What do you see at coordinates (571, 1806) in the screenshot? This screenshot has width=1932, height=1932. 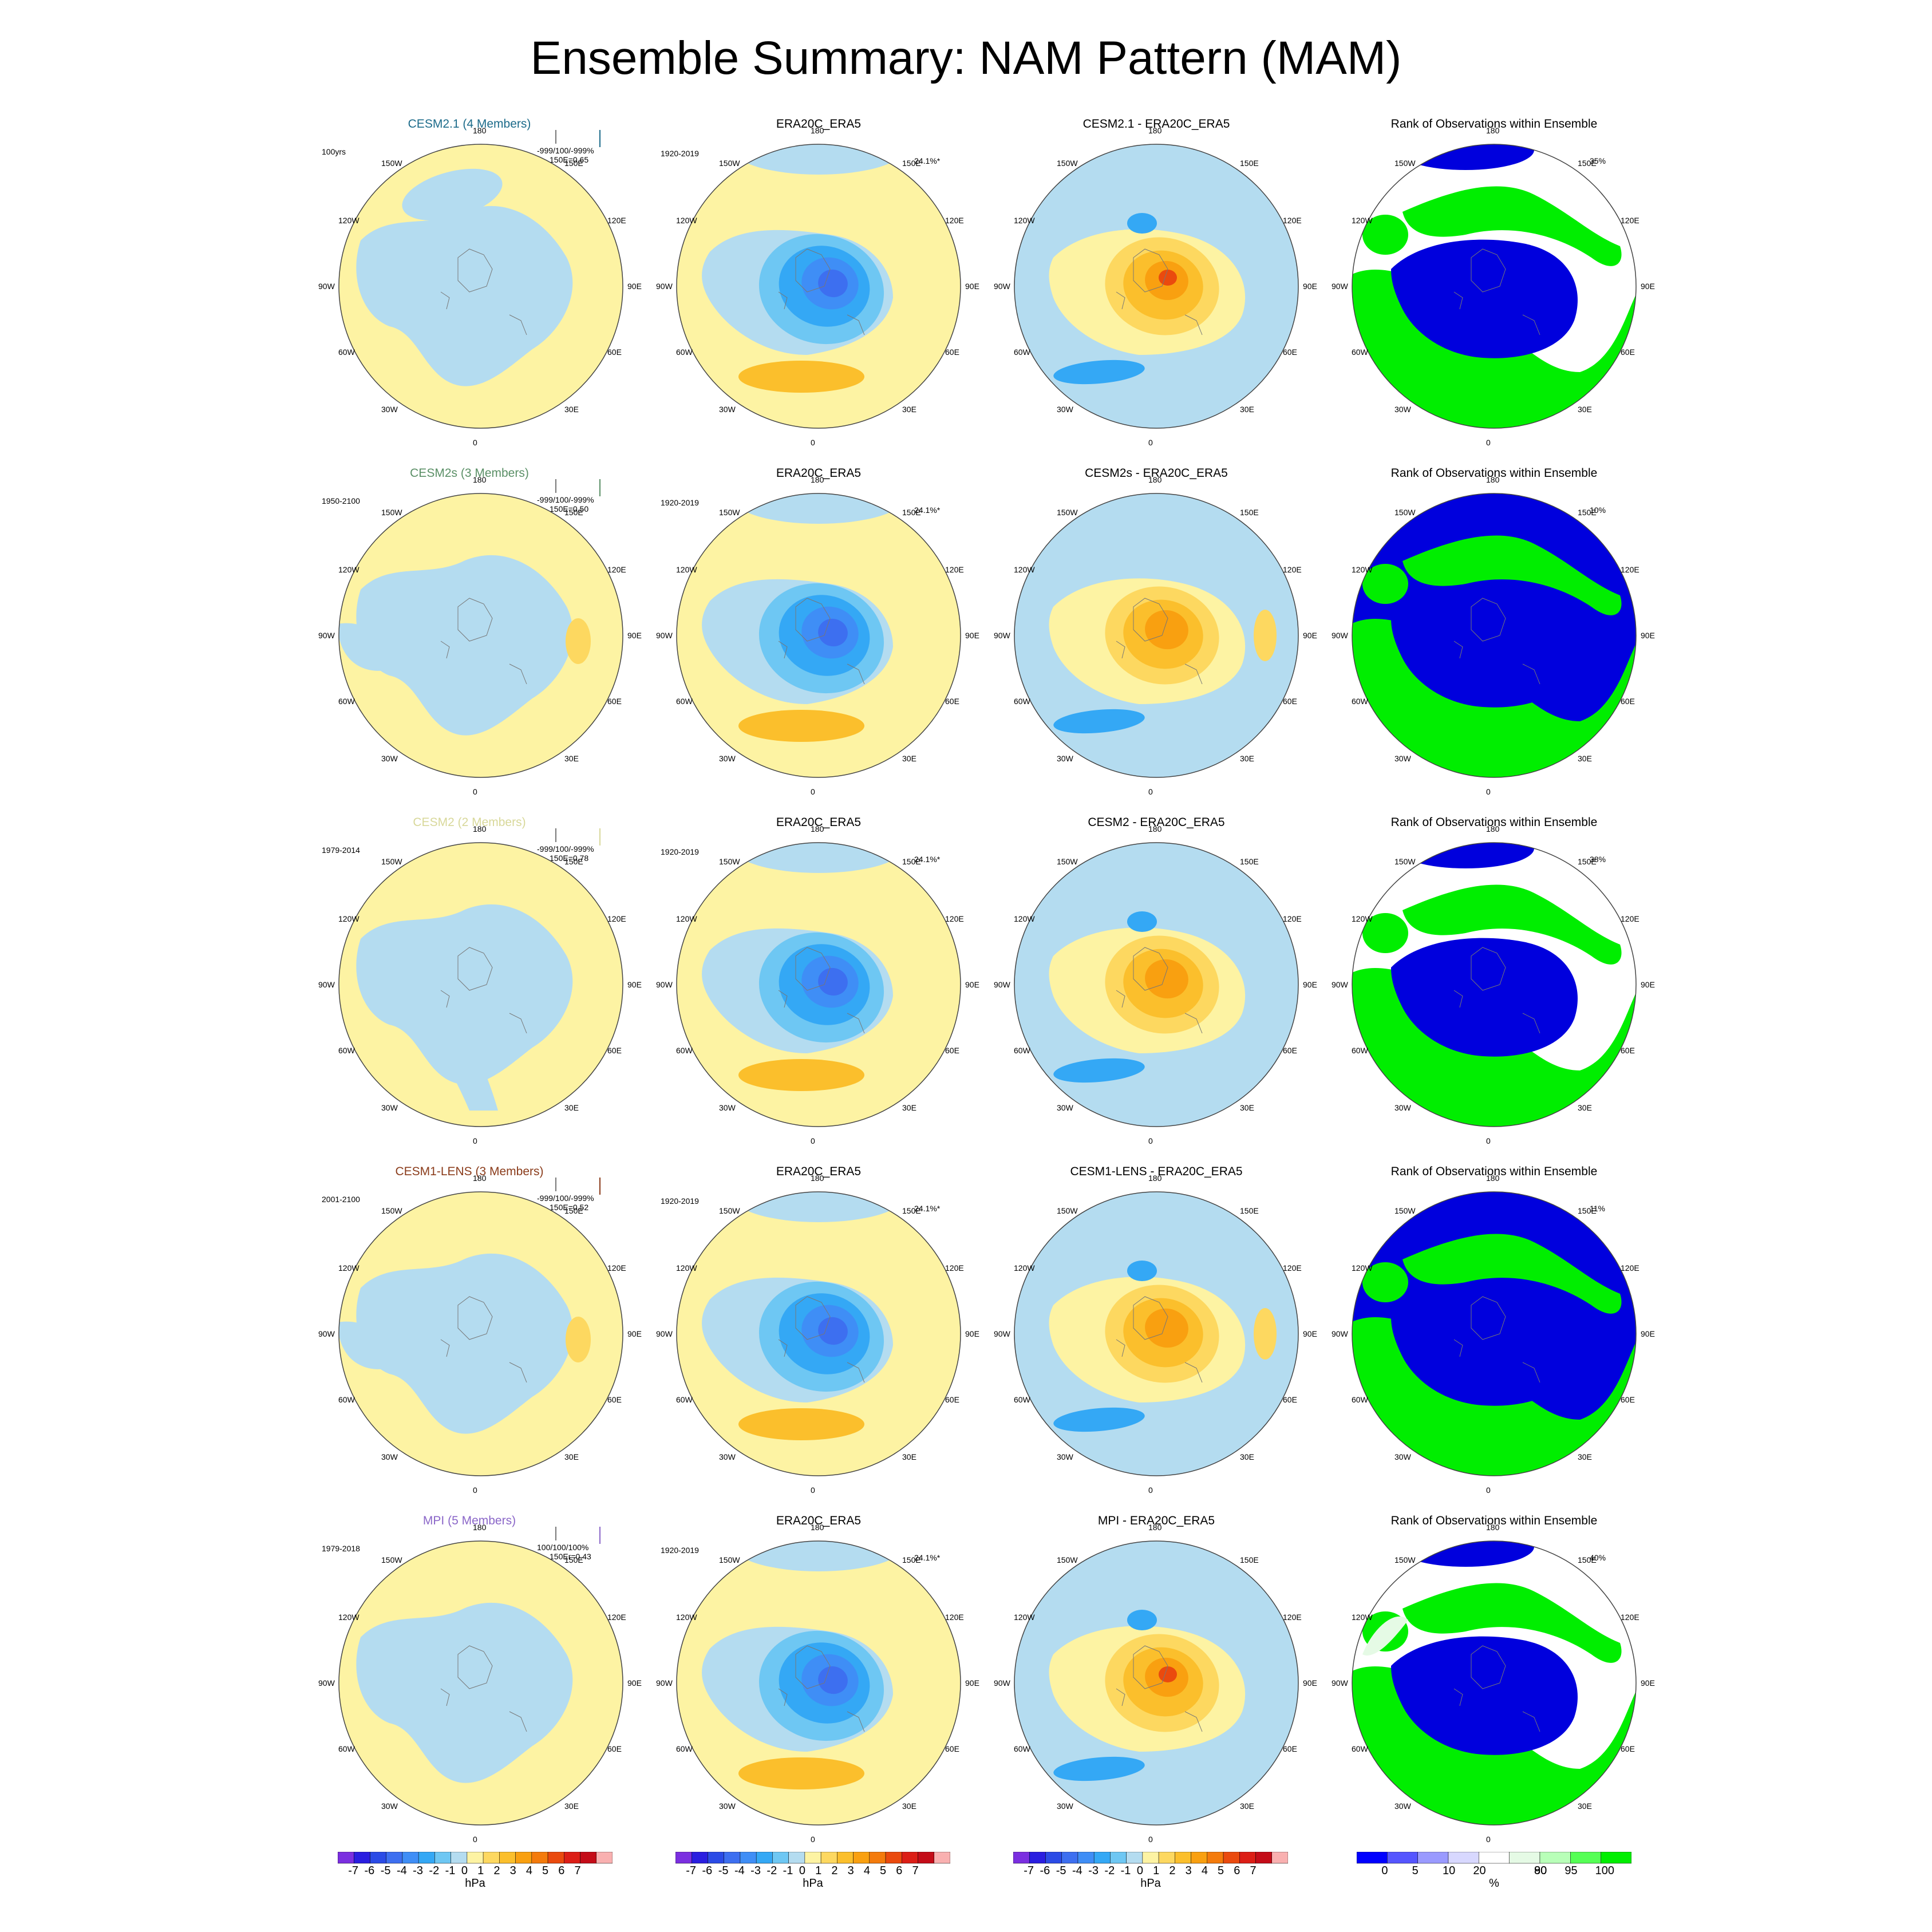 I see `longitude-label: 30E` at bounding box center [571, 1806].